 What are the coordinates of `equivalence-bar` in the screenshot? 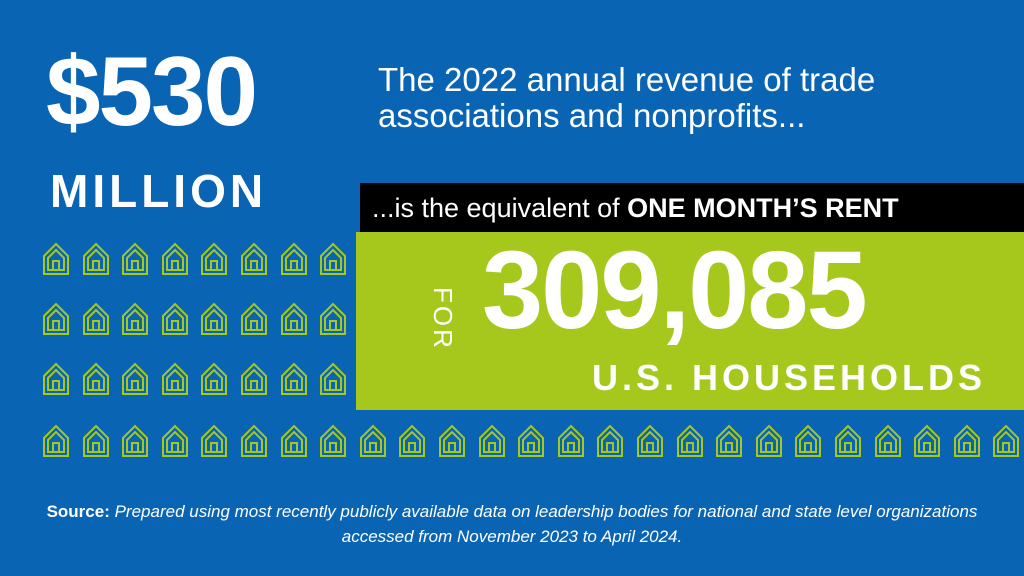 It's located at (692, 208).